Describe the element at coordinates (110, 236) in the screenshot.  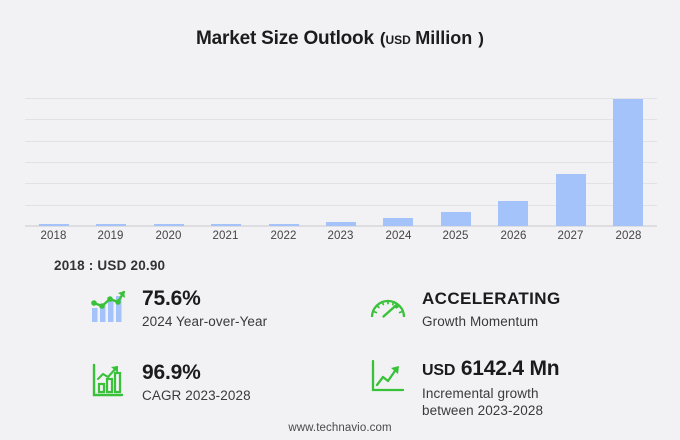
I see `x-tick-label-2019: 2019` at that location.